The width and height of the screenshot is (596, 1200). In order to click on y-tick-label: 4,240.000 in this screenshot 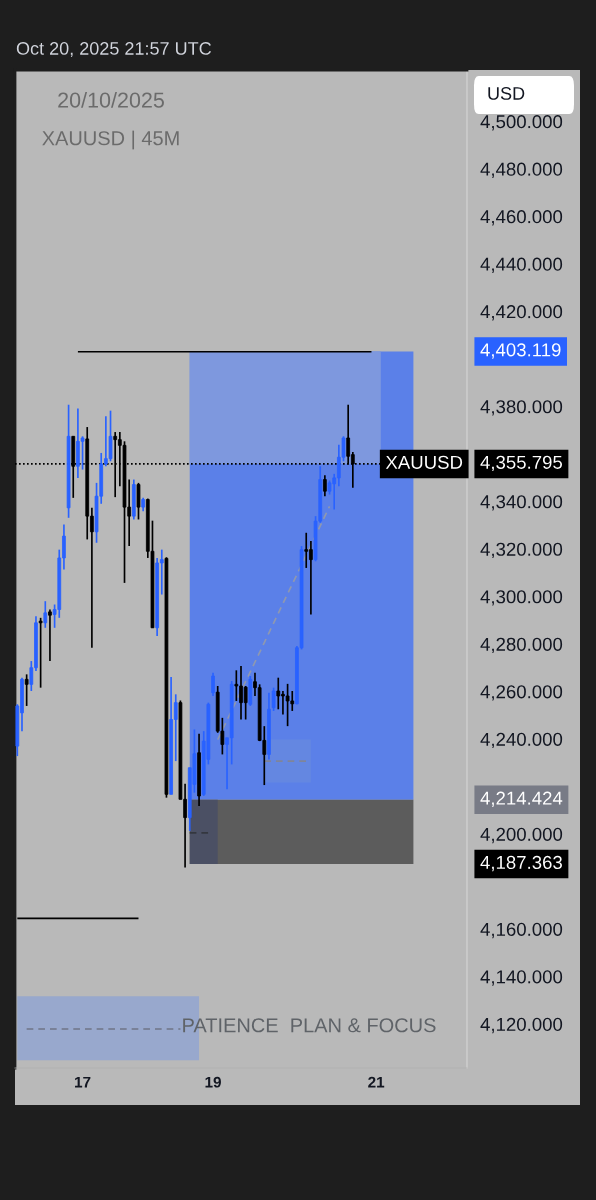, I will do `click(521, 740)`.